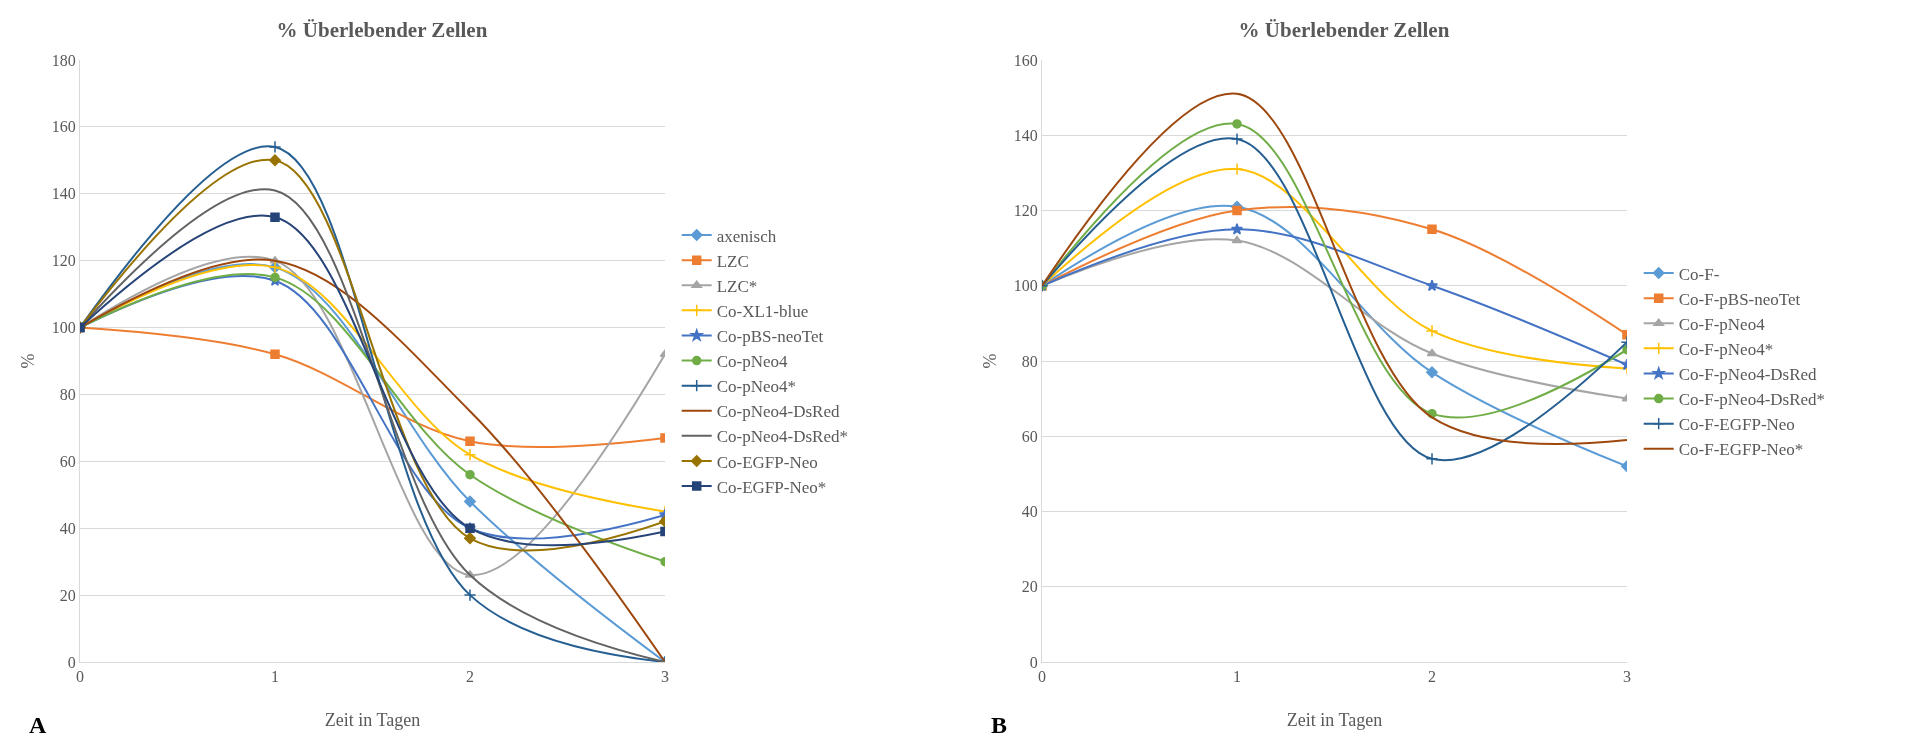 The width and height of the screenshot is (1919, 747). What do you see at coordinates (1739, 299) in the screenshot?
I see `legend-label: Co-F-pBS-neoTet` at bounding box center [1739, 299].